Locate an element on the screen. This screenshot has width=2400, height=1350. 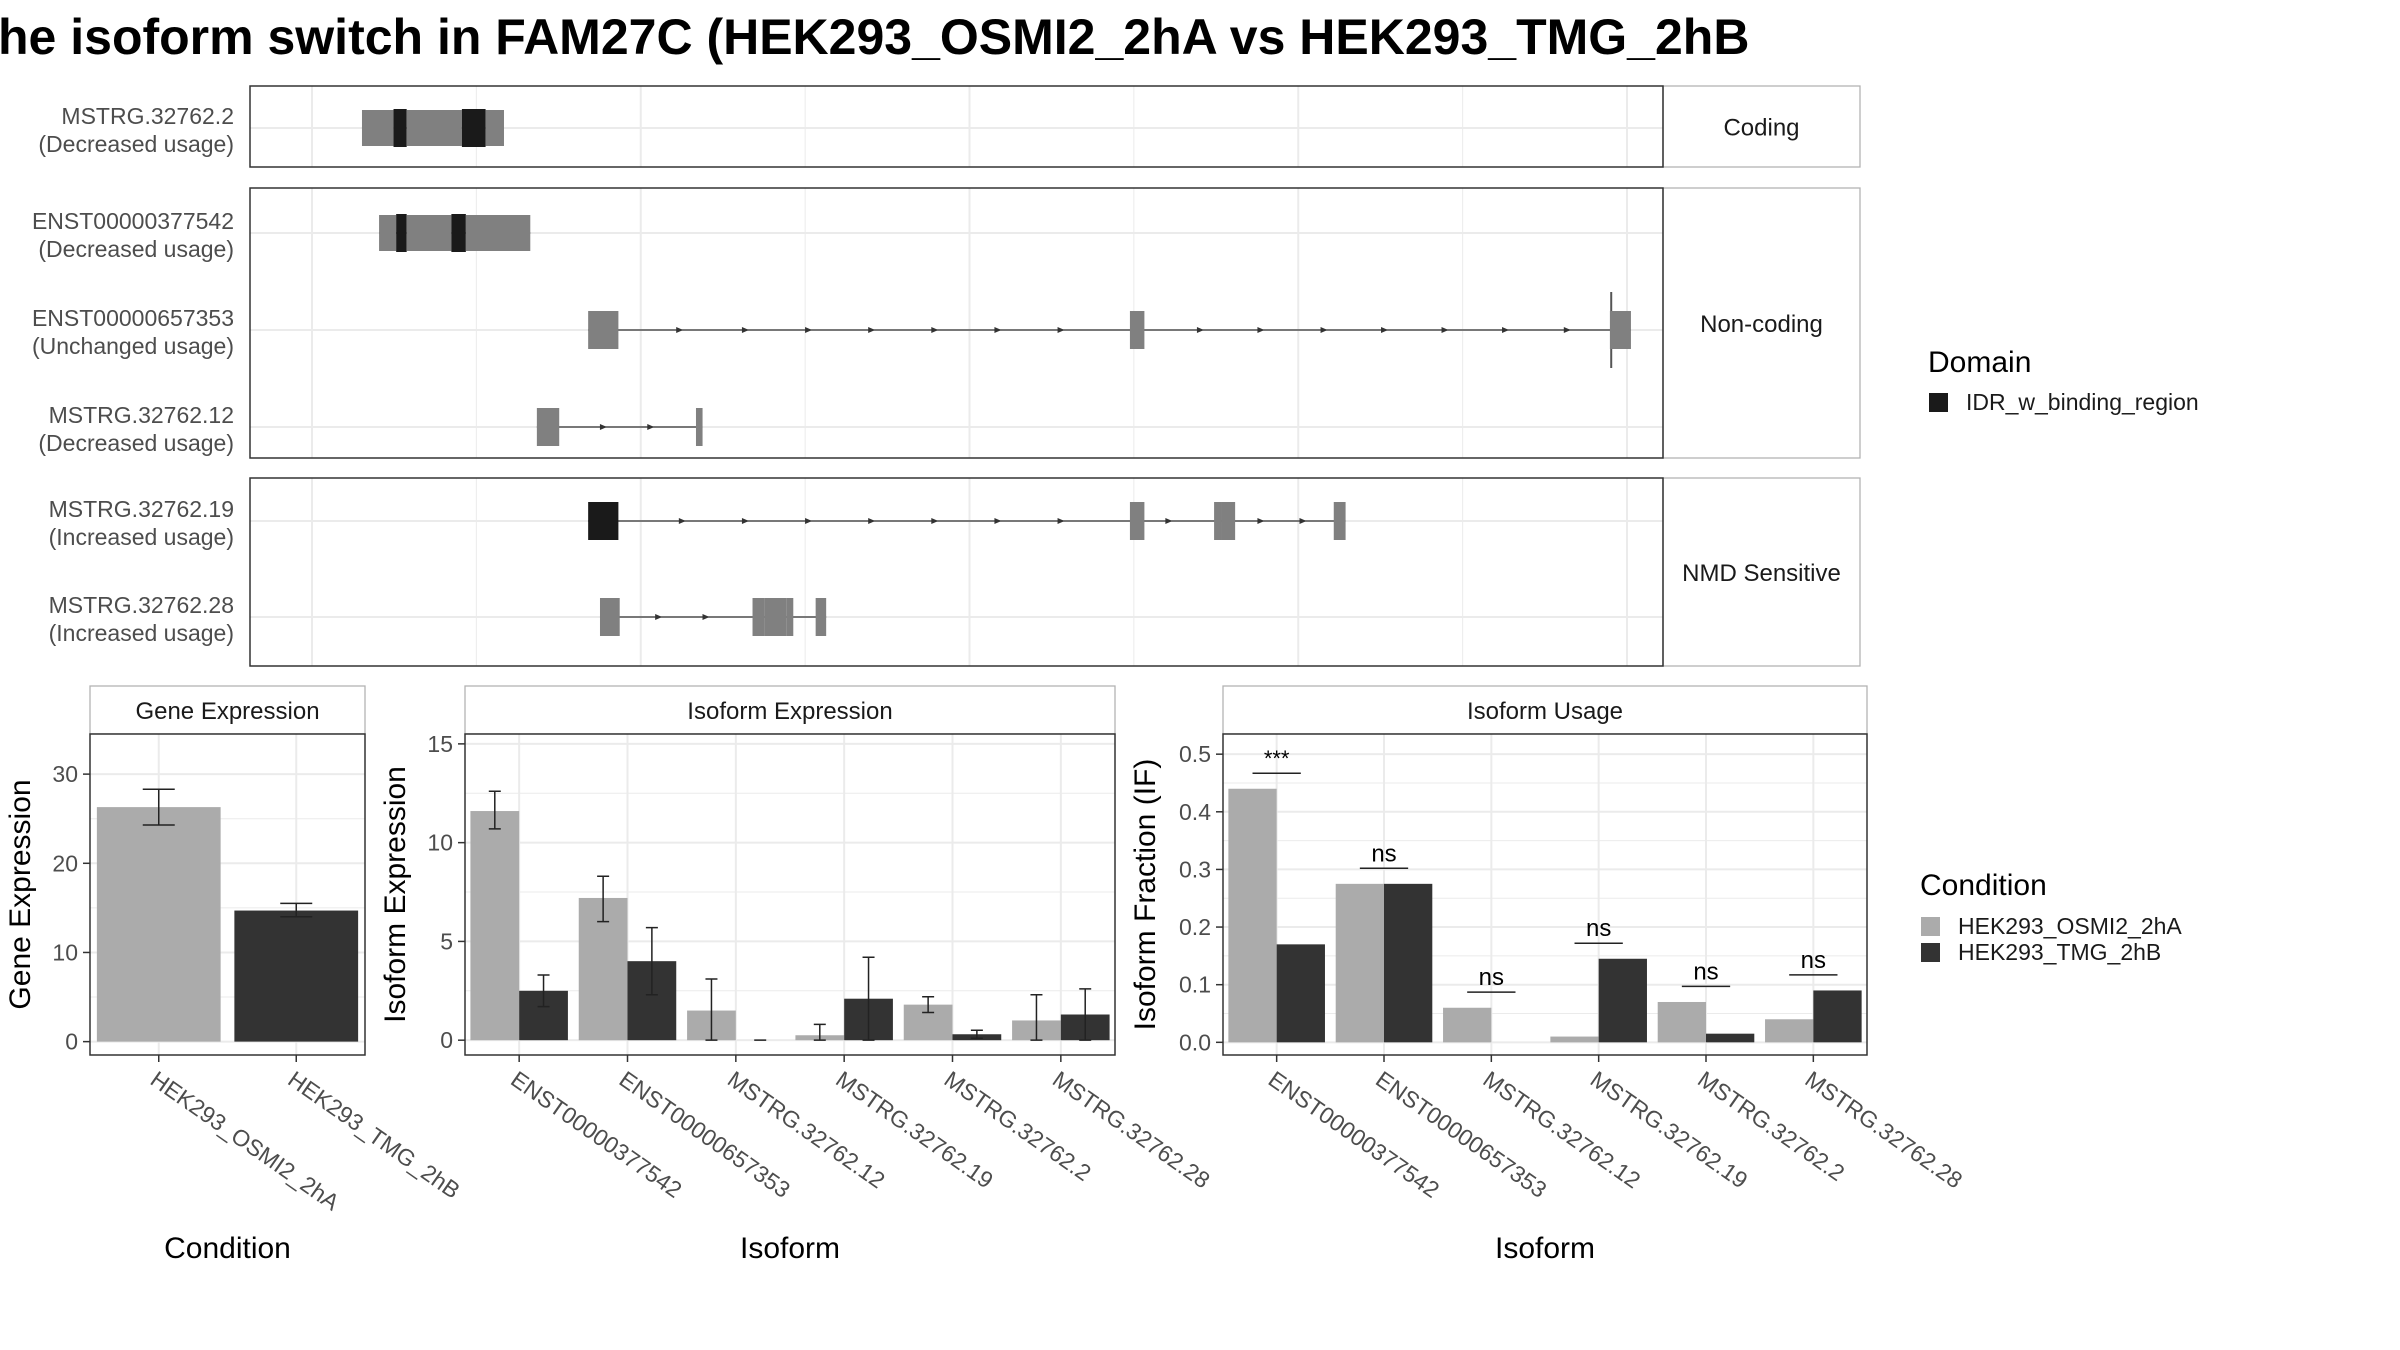
condition-legend-label-a: HEK293_OSMI2_2hA is located at coordinates (2070, 926).